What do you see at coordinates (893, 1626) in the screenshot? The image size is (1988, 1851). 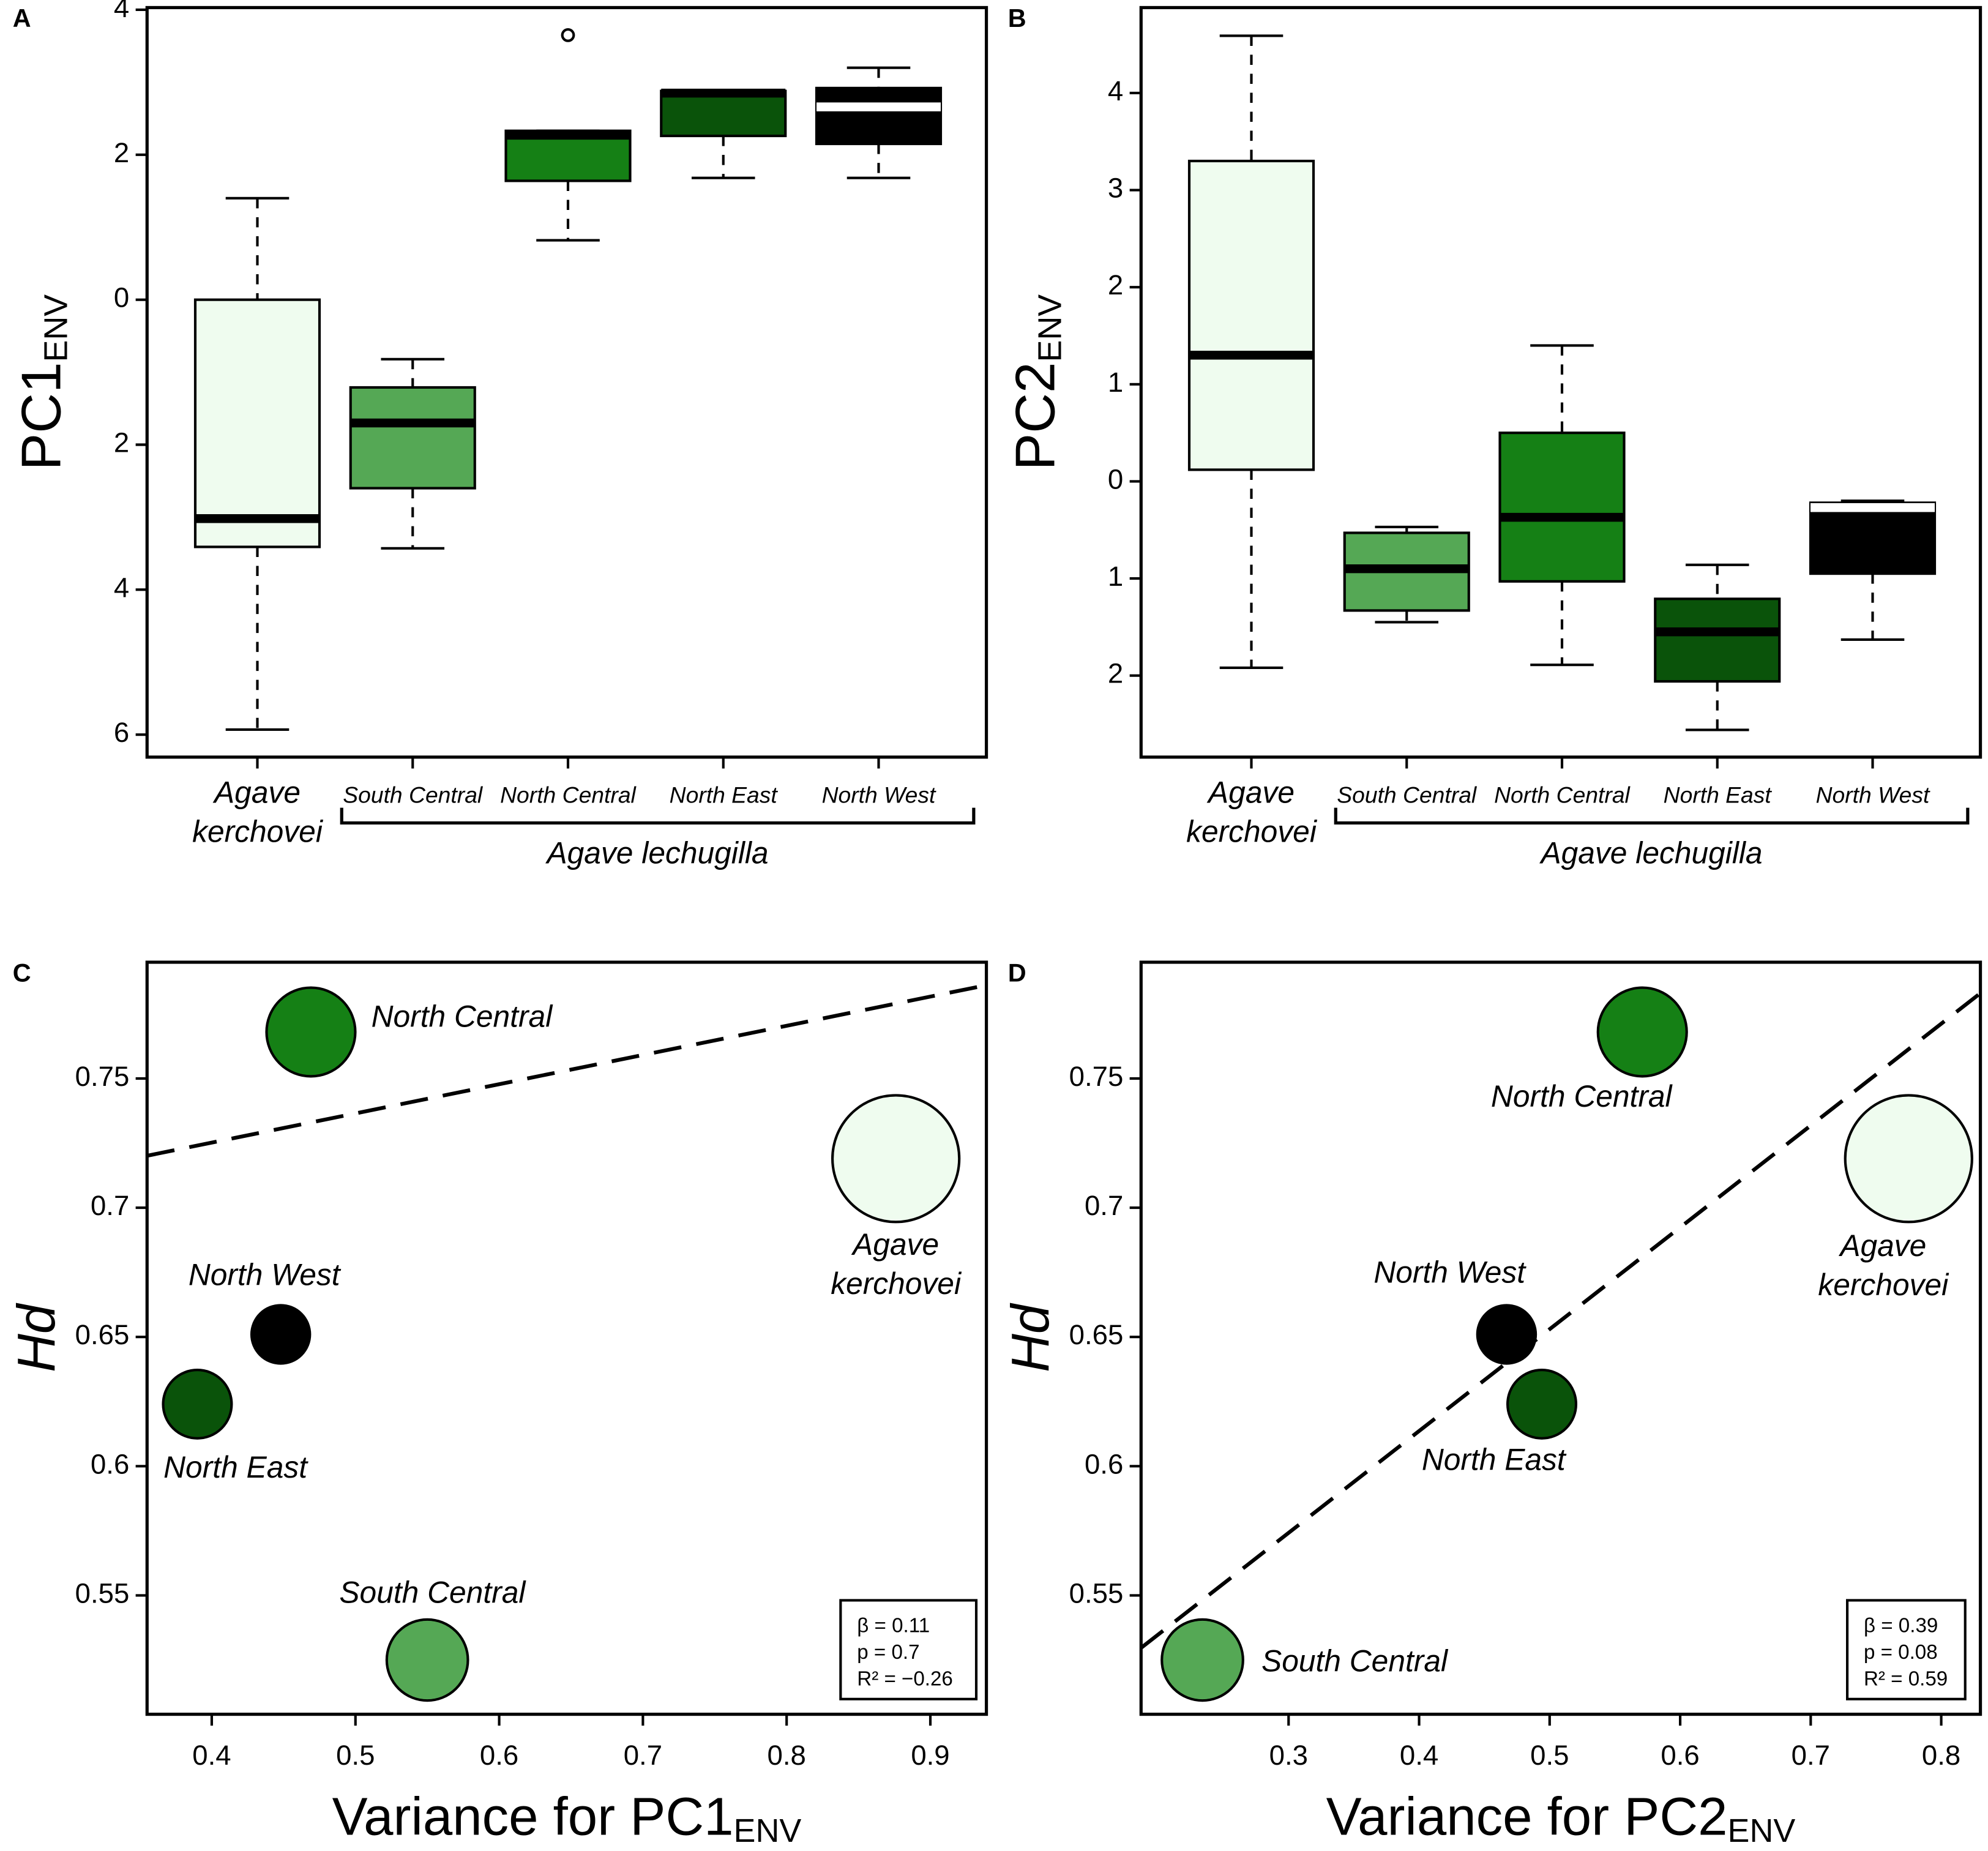 I see `stats-line: β = 0.11` at bounding box center [893, 1626].